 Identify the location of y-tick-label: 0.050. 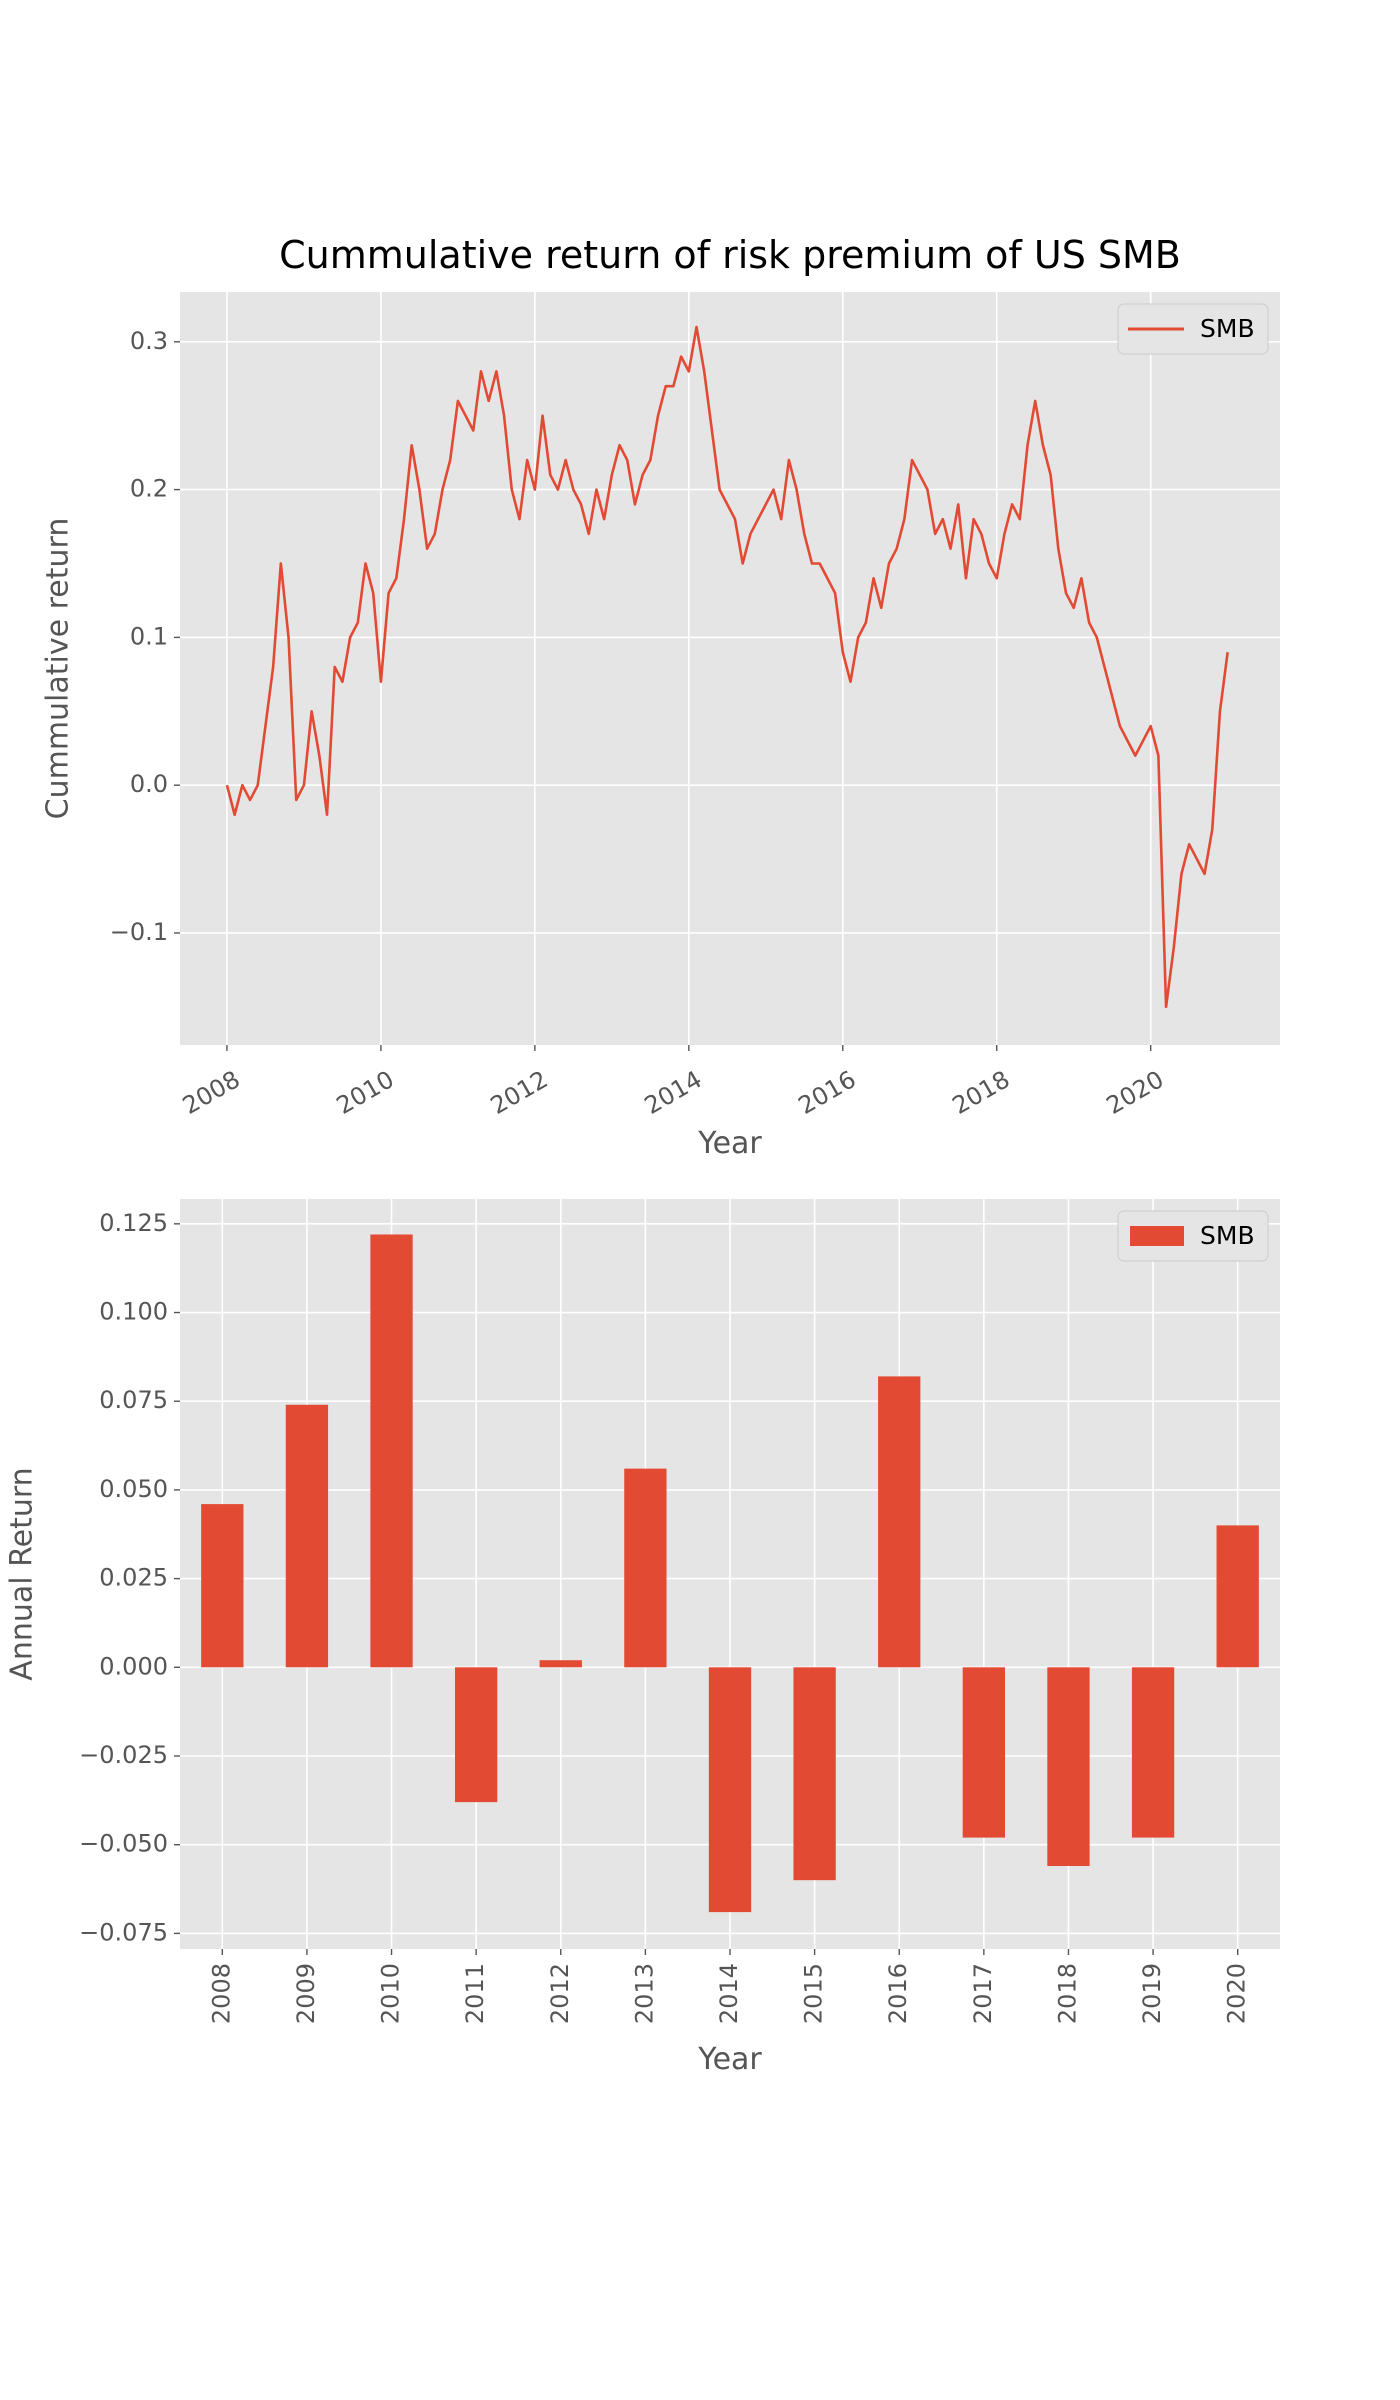
(133, 1489).